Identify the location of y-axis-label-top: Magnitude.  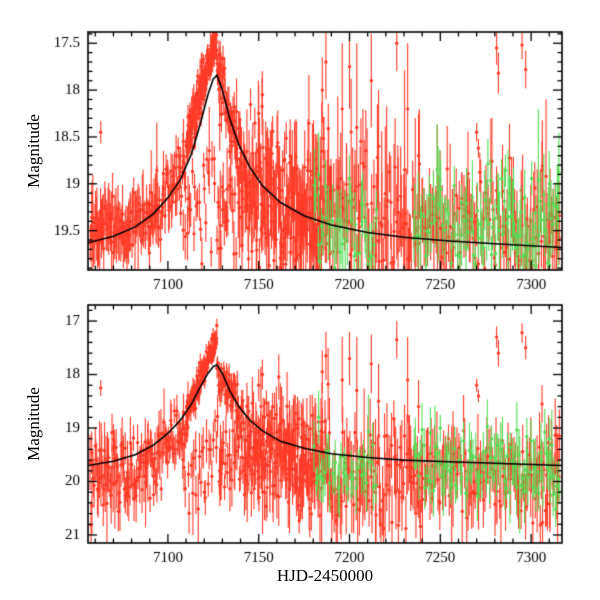
(33, 151).